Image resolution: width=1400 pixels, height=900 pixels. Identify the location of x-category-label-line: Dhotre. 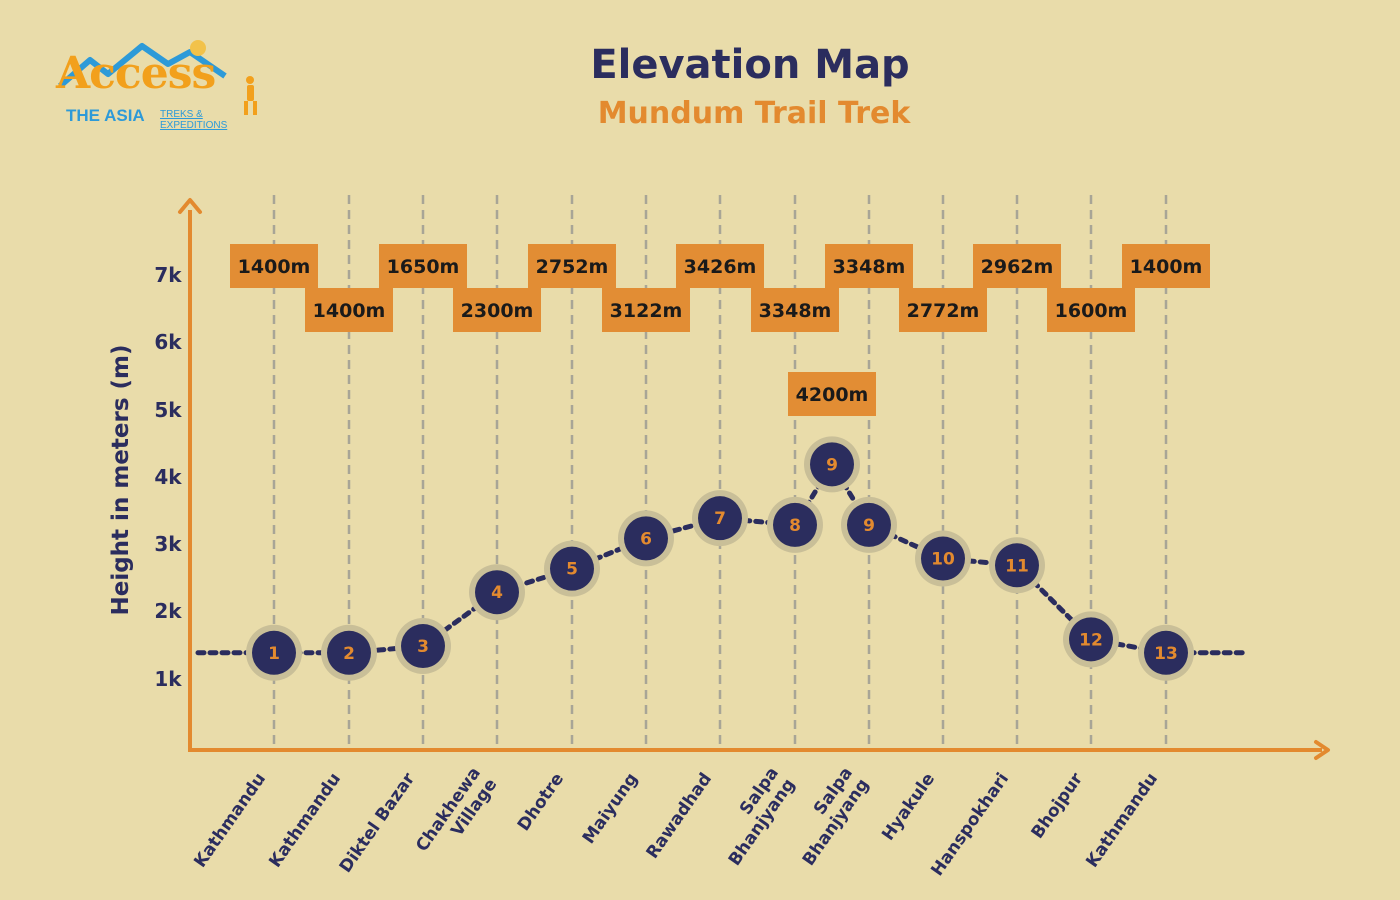
(541, 801).